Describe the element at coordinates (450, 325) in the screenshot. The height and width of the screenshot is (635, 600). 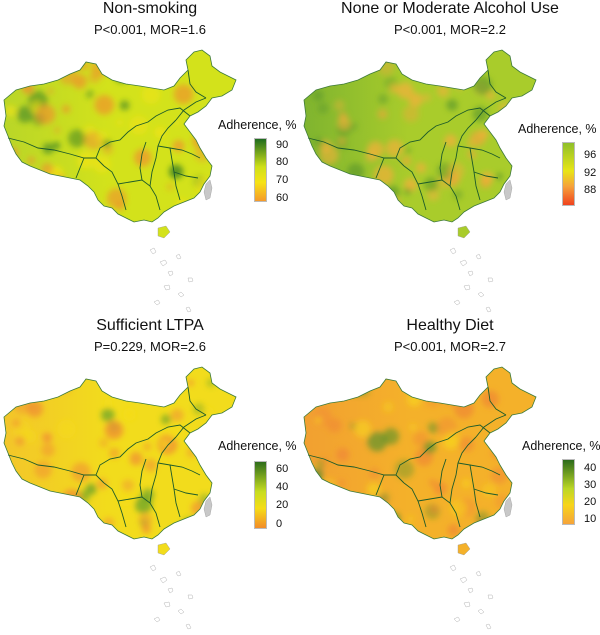
I see `panel-title: Healthy Diet` at that location.